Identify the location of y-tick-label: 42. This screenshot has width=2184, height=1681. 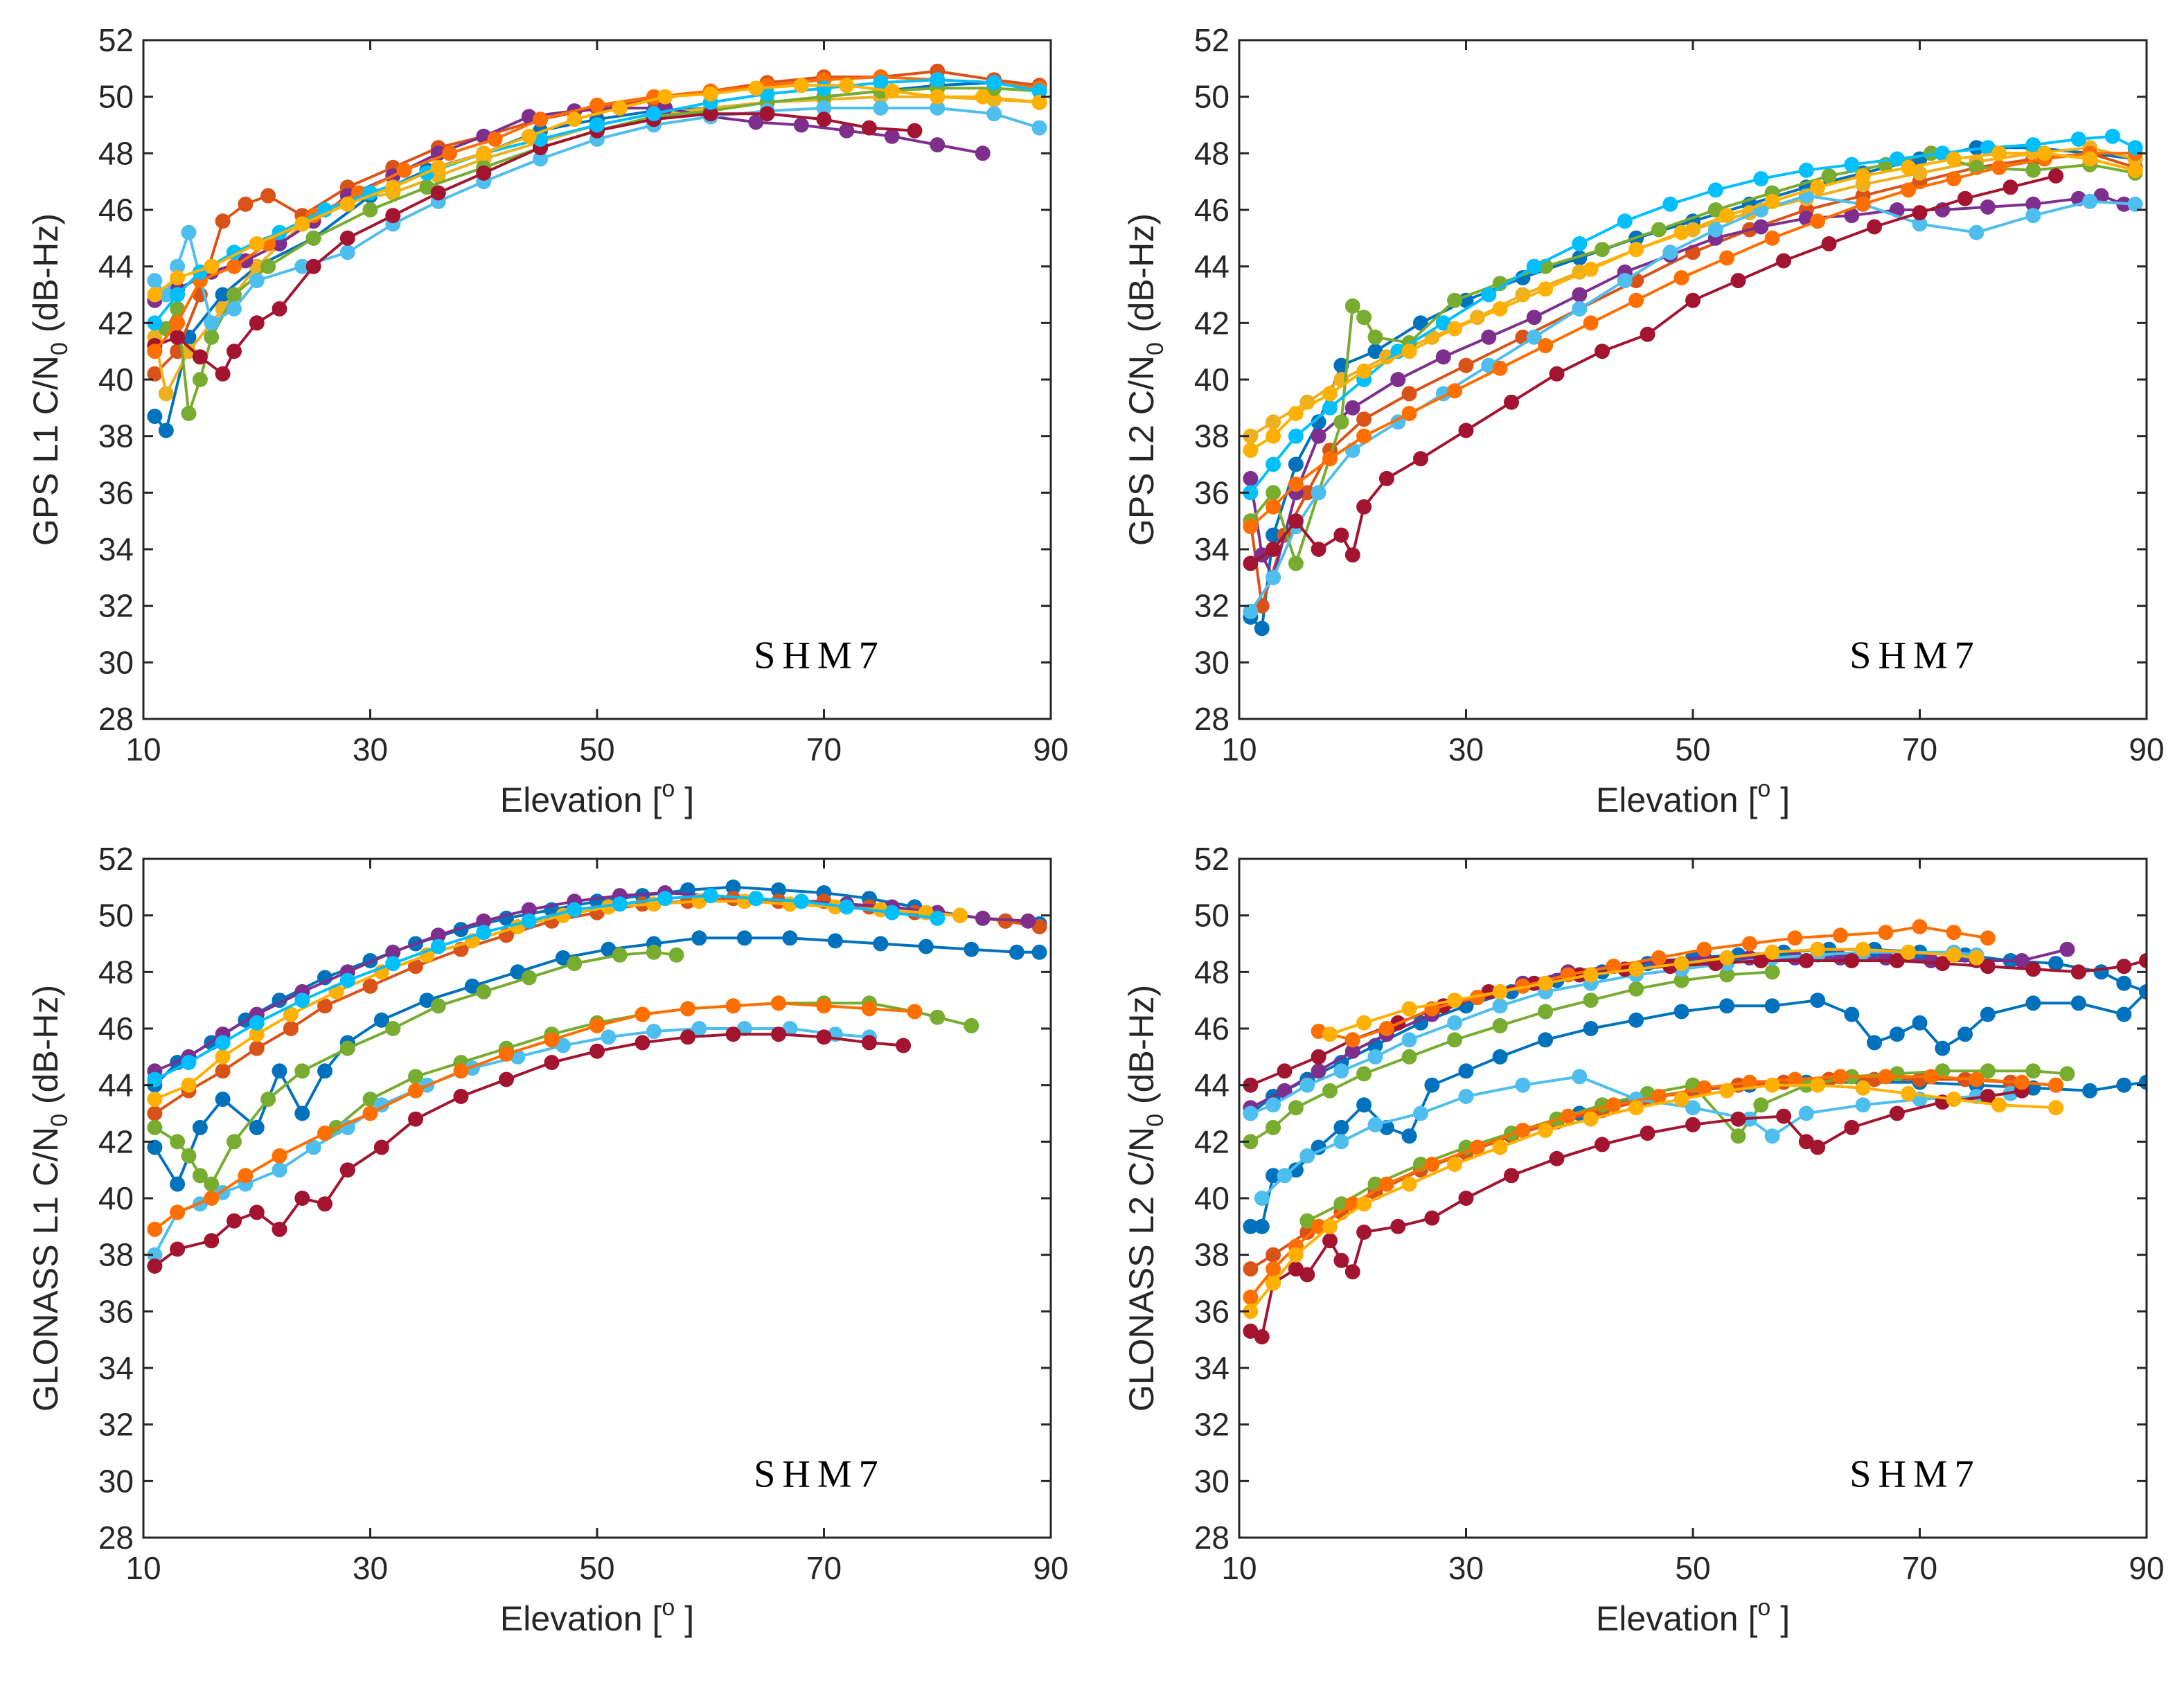
(1211, 323).